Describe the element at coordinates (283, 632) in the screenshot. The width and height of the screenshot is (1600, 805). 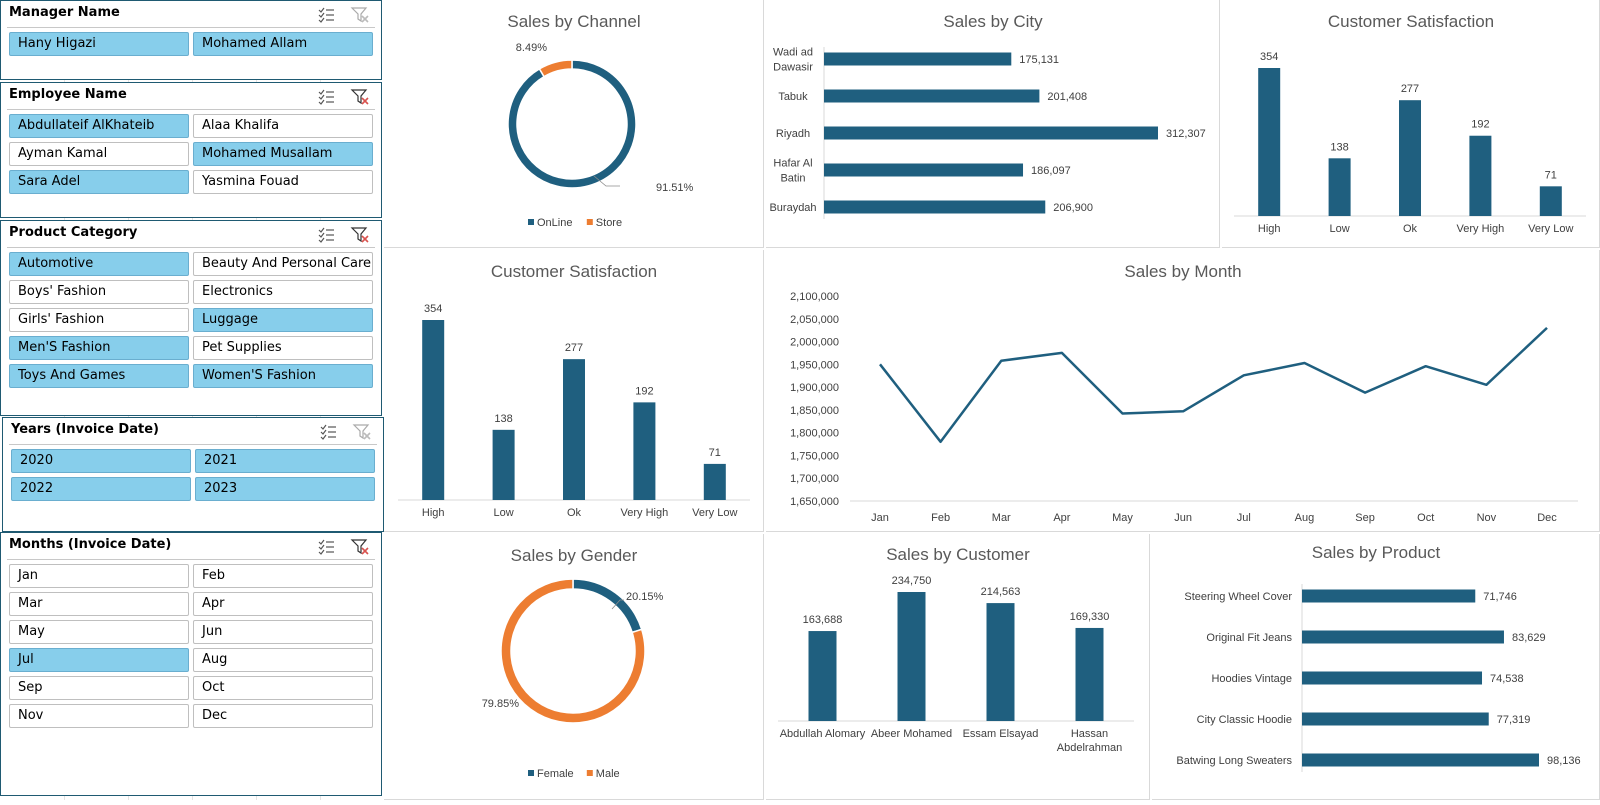
I see `slicer-item: Jun` at that location.